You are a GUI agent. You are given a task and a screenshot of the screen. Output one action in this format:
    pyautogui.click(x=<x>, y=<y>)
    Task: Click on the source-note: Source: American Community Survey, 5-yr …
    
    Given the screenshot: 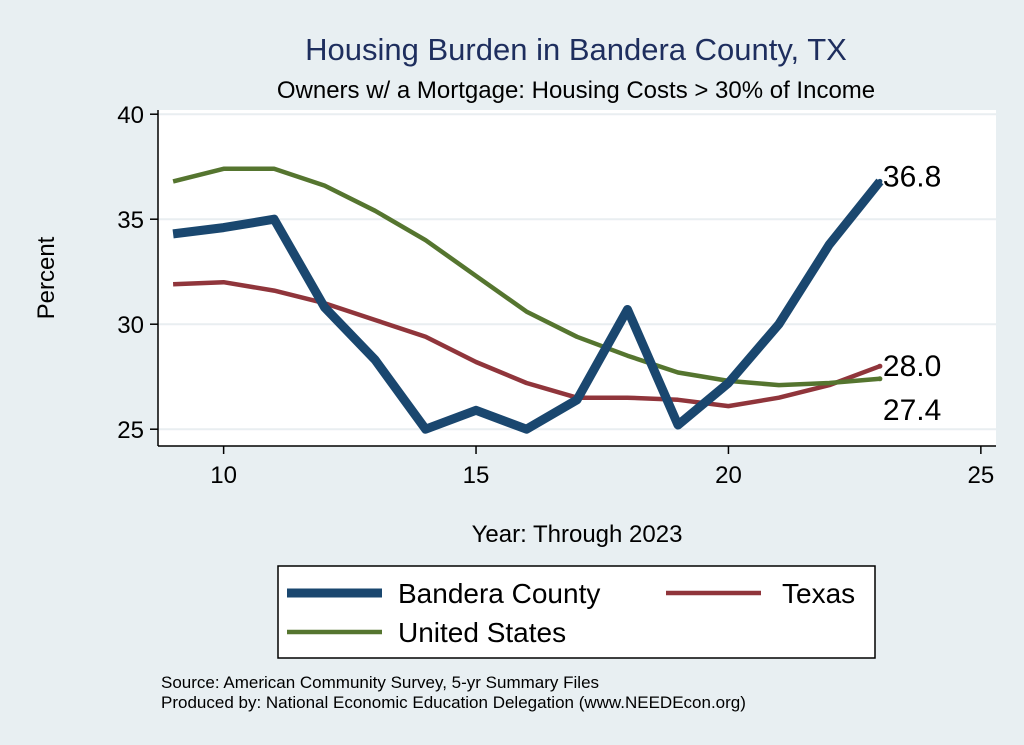 What is the action you would take?
    pyautogui.click(x=380, y=682)
    